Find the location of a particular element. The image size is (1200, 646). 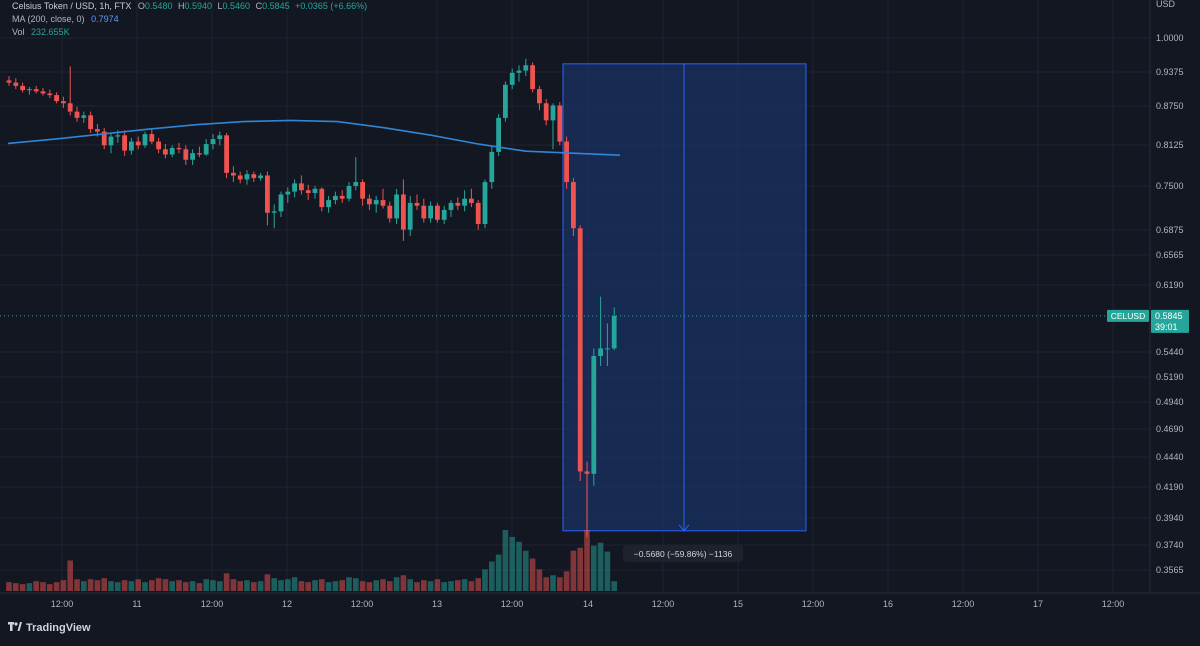

open-label: O is located at coordinates (141, 6).